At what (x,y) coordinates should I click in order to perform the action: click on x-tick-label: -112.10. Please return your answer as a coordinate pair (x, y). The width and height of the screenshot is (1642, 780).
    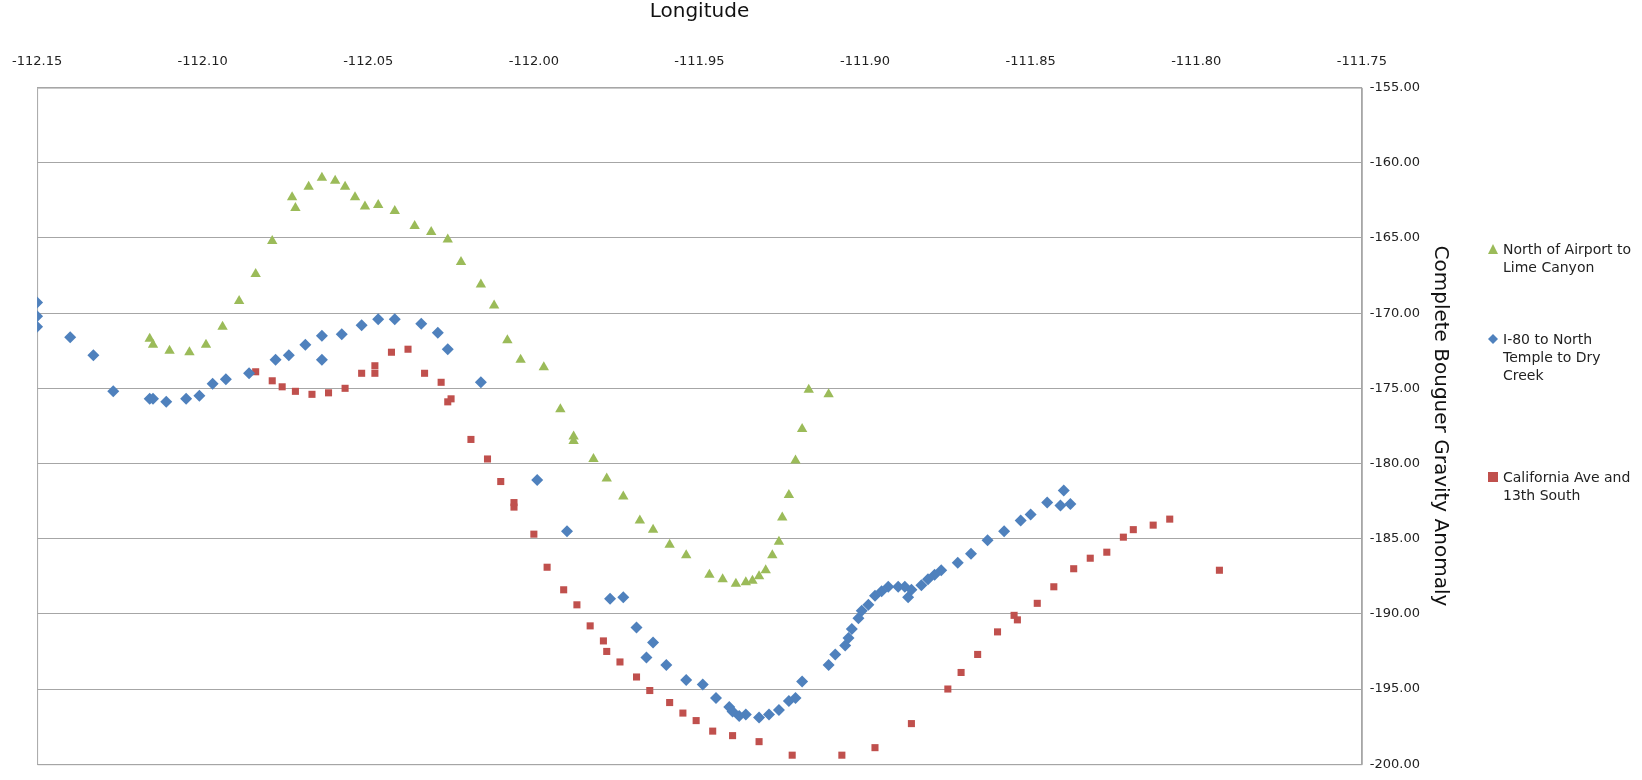
    Looking at the image, I should click on (202, 61).